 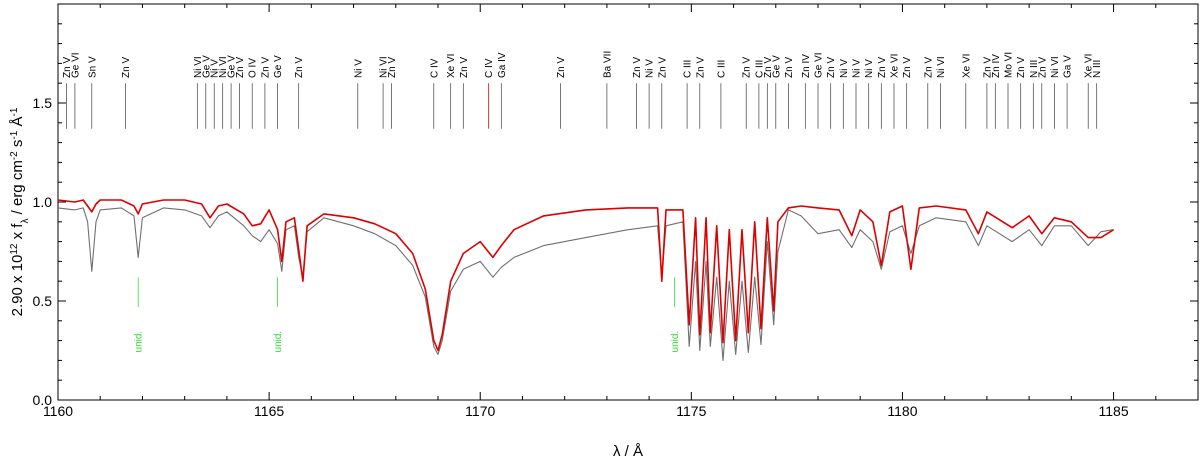 I want to click on x-tick-label: 1175, so click(x=691, y=411).